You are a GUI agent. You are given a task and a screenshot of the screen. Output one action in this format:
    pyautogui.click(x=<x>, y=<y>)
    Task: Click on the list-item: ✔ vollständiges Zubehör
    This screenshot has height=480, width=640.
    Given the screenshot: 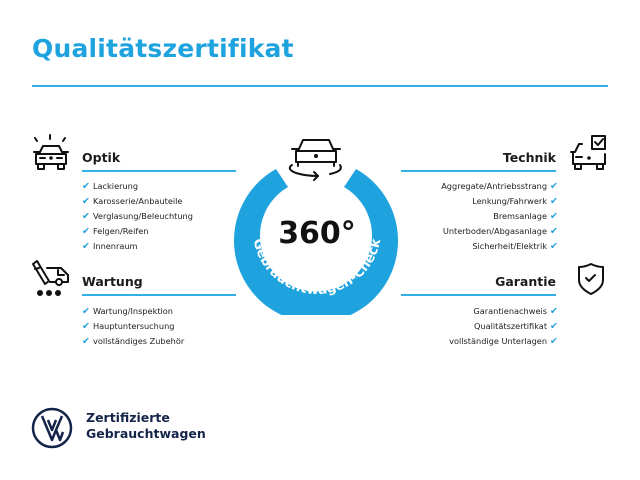 What is the action you would take?
    pyautogui.click(x=133, y=341)
    